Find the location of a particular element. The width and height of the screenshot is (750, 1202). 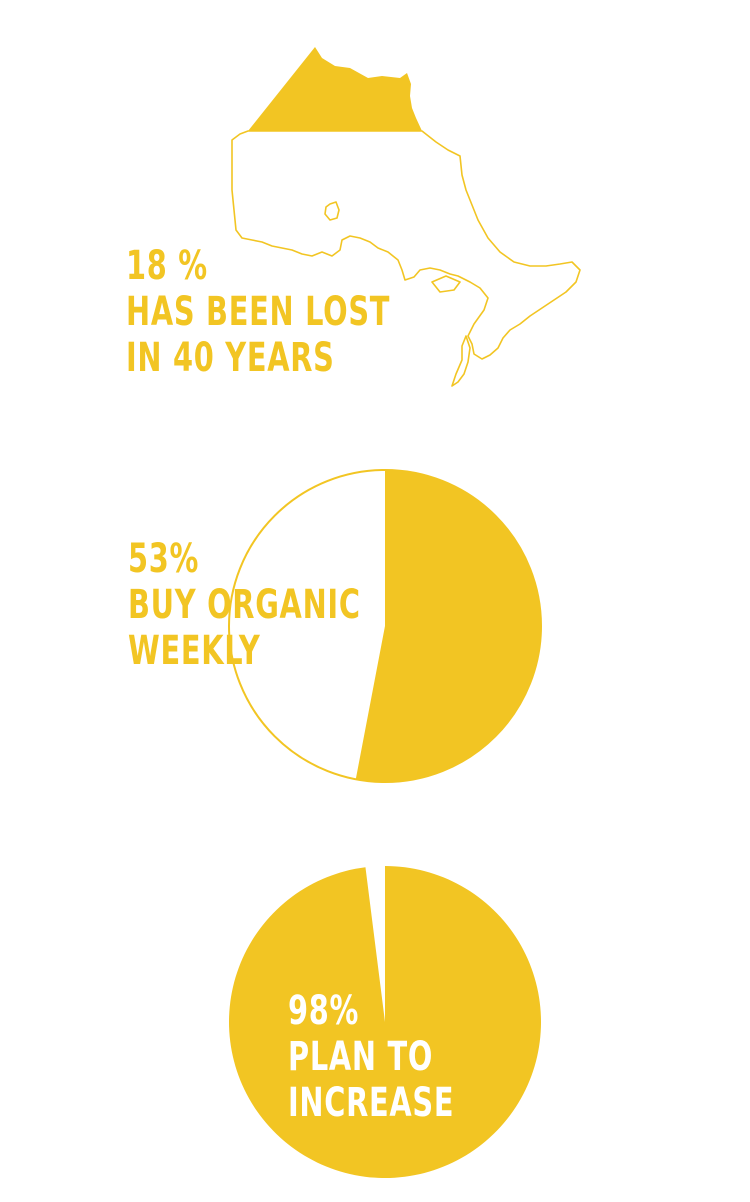

stat-line: INCREASE is located at coordinates (371, 1103).